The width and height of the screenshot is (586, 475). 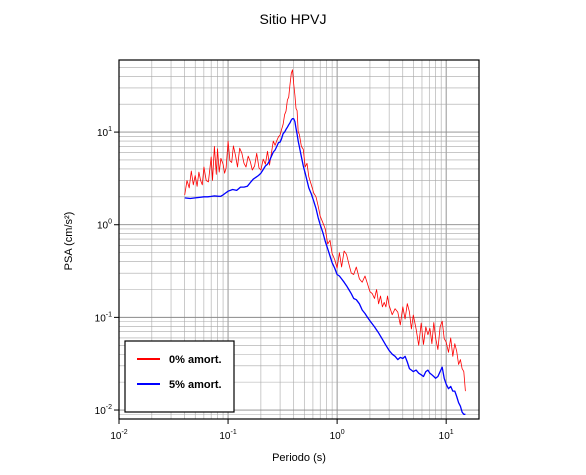 I want to click on legend-label-1: 5% amort., so click(x=195, y=385).